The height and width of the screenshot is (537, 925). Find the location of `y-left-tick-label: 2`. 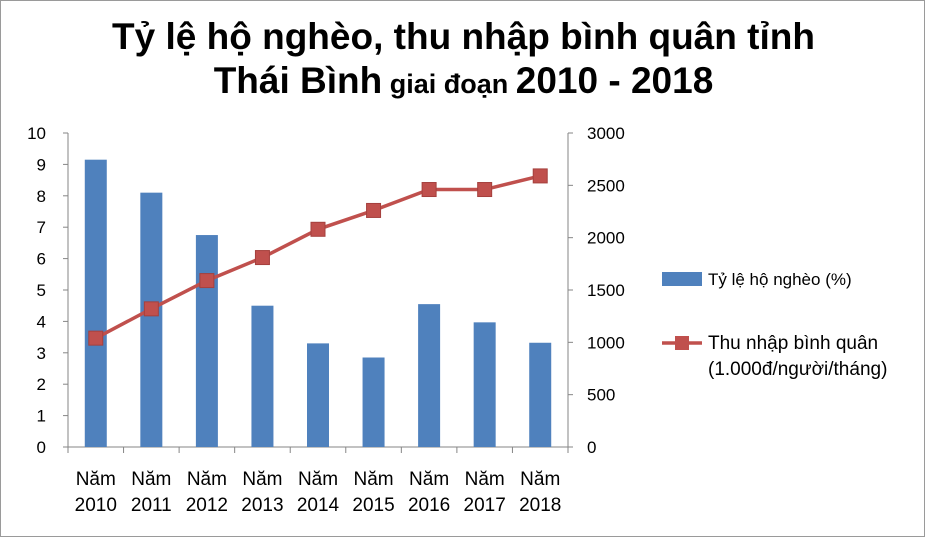

y-left-tick-label: 2 is located at coordinates (41, 384).